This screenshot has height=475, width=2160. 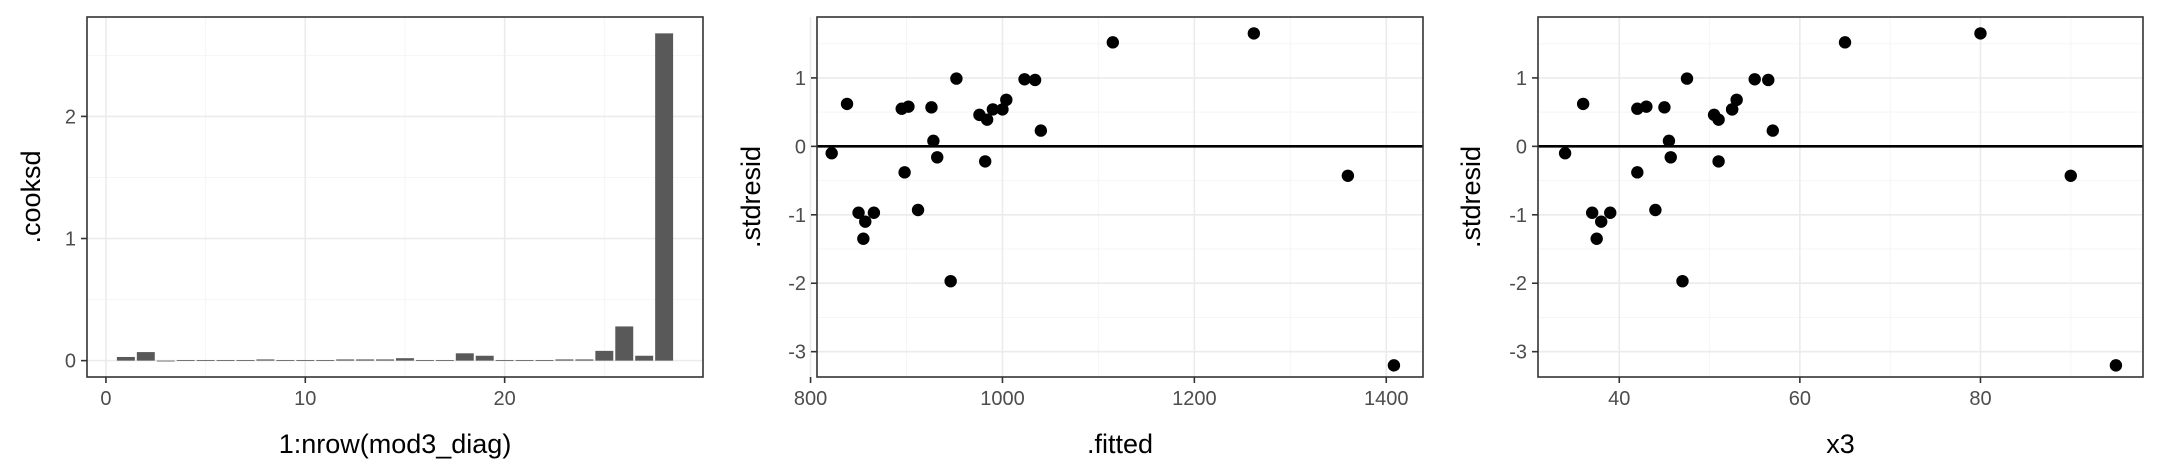 What do you see at coordinates (1471, 197) in the screenshot?
I see `y-axis-title: .stdresid` at bounding box center [1471, 197].